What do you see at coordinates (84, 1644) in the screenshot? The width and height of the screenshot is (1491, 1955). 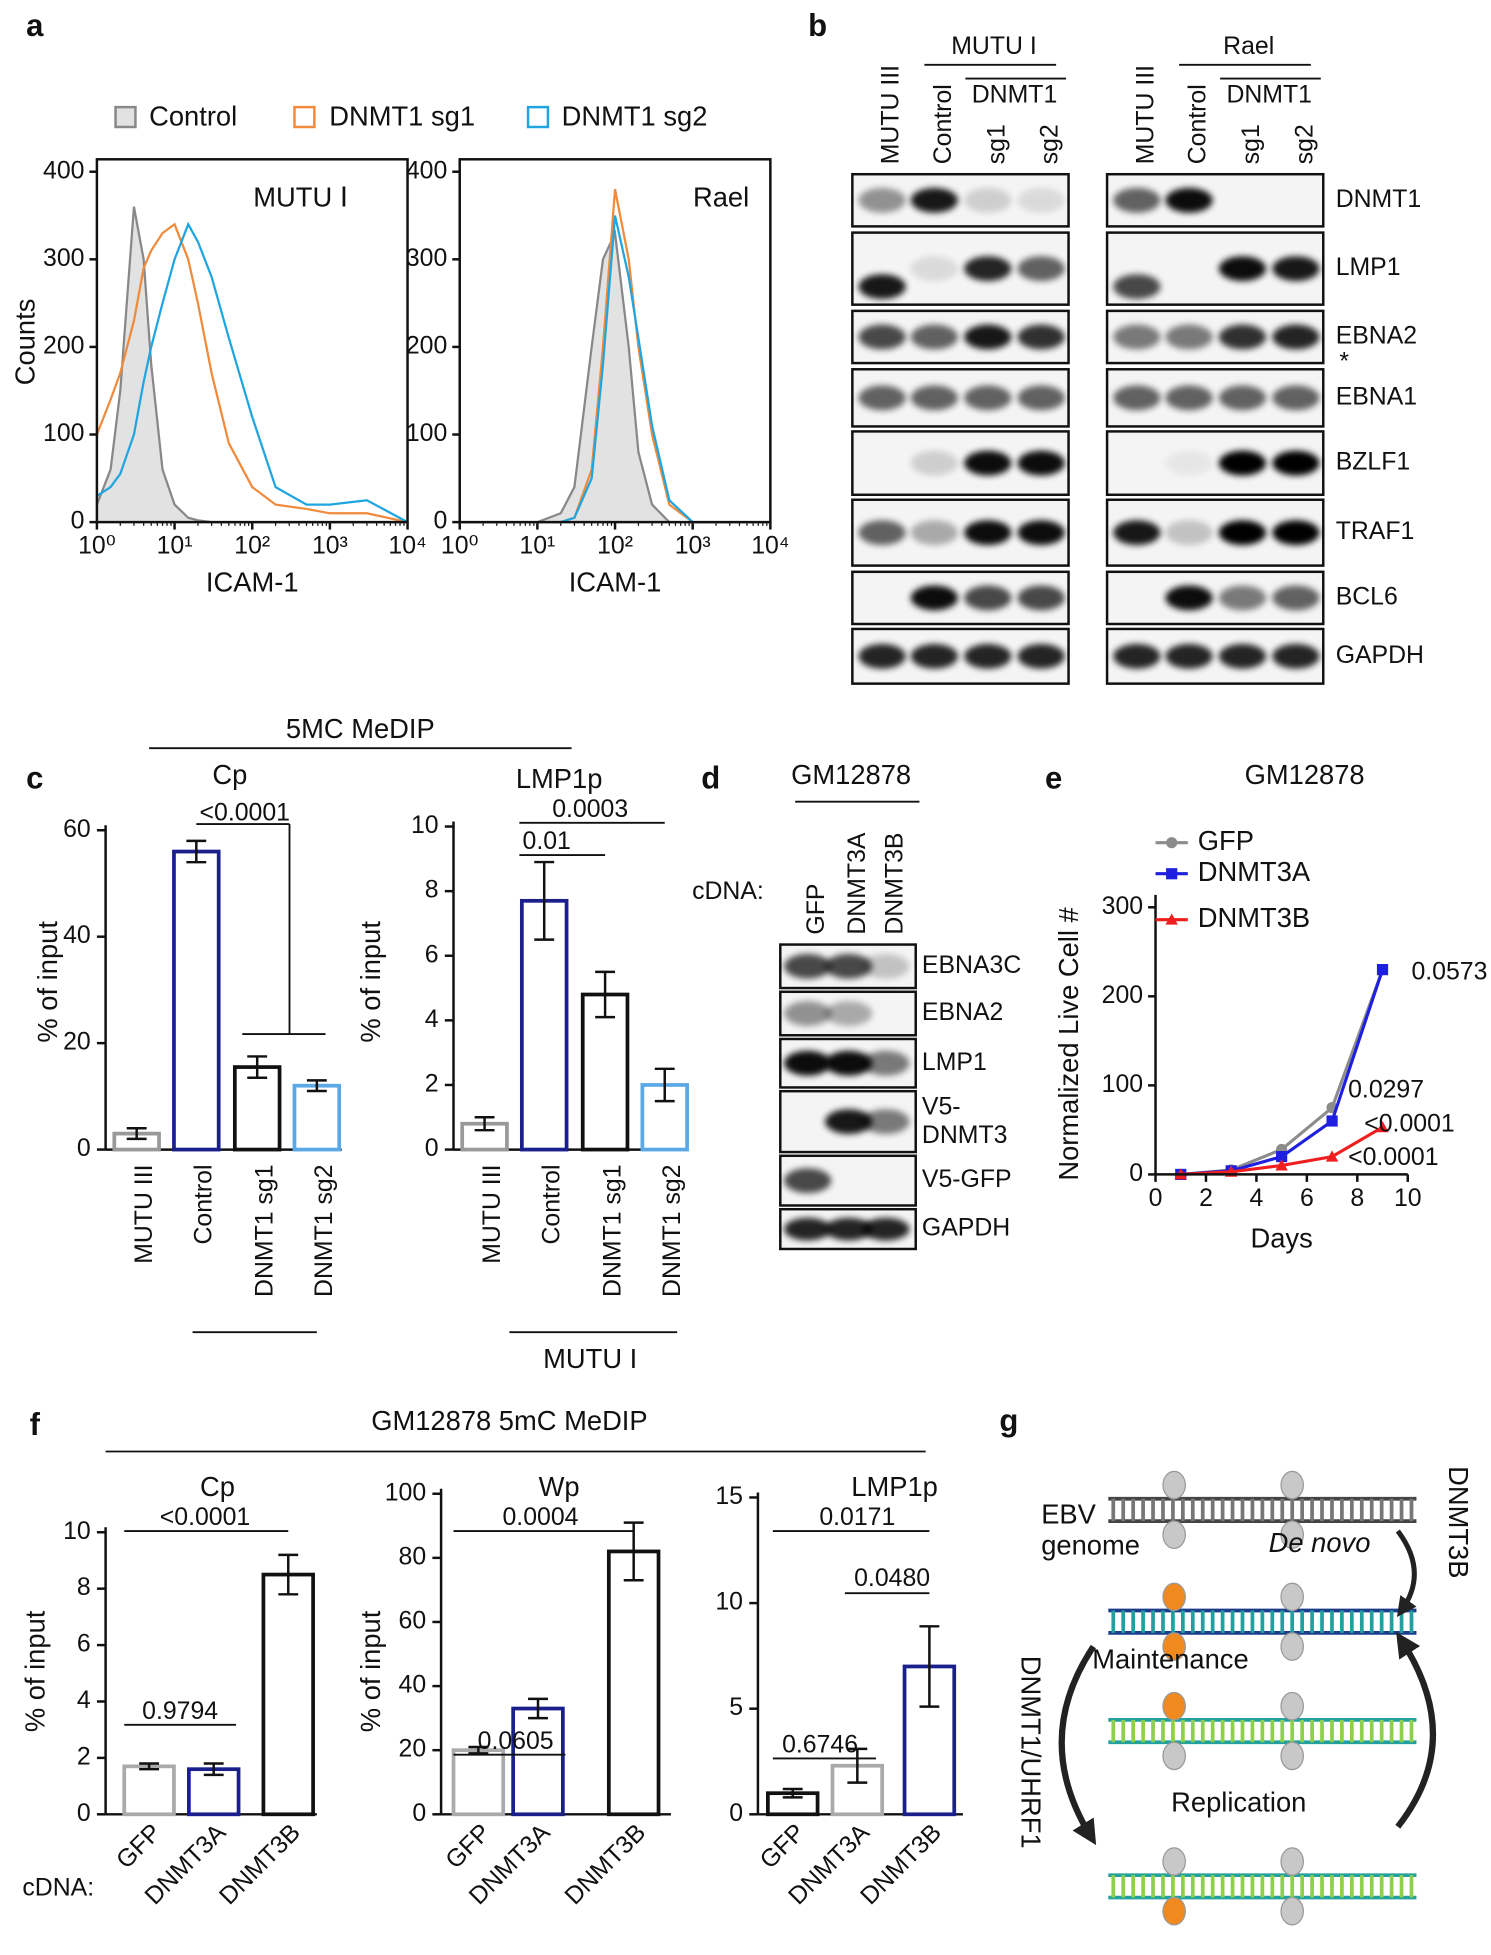 I see `y-tick-label: 6` at bounding box center [84, 1644].